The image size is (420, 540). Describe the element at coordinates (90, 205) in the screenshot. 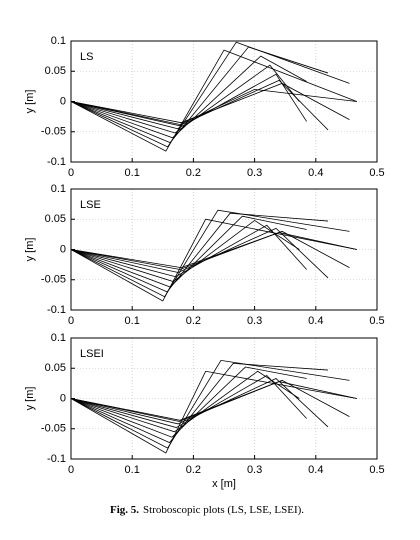

I see `panel-label: LSE` at that location.